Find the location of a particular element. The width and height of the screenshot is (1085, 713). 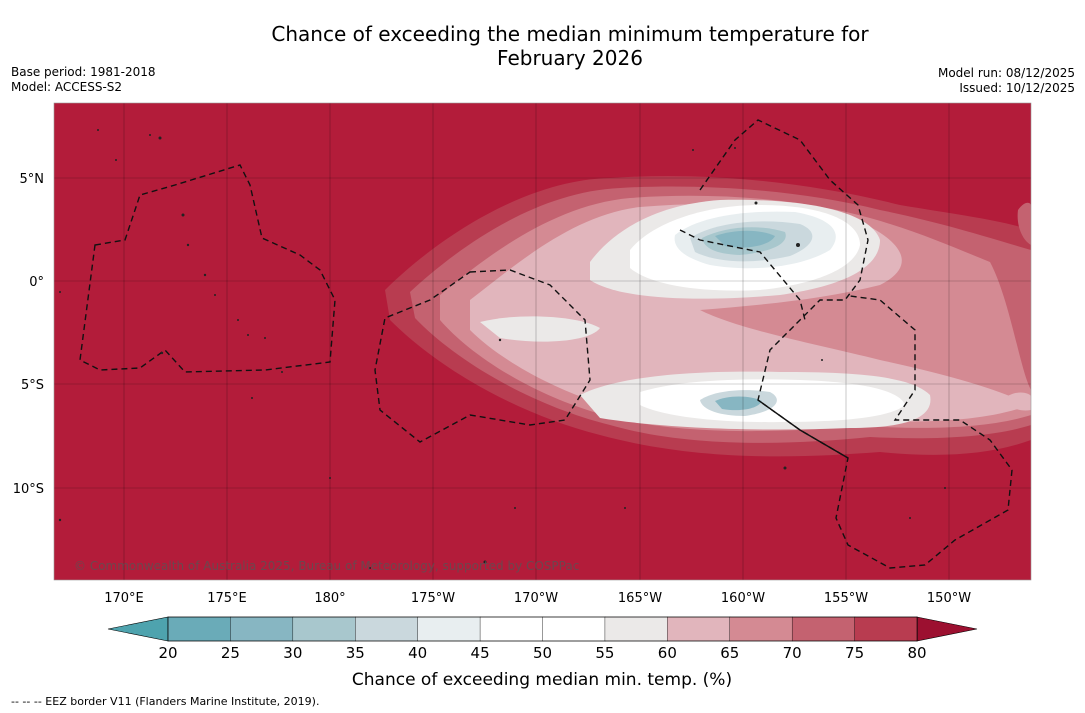

lat-label: 5°N is located at coordinates (32, 179).